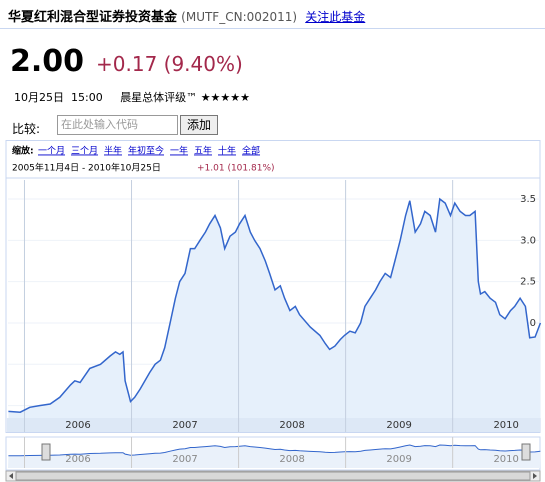 This screenshot has width=545, height=482. What do you see at coordinates (39, 97) in the screenshot?
I see `date: 10月25日` at bounding box center [39, 97].